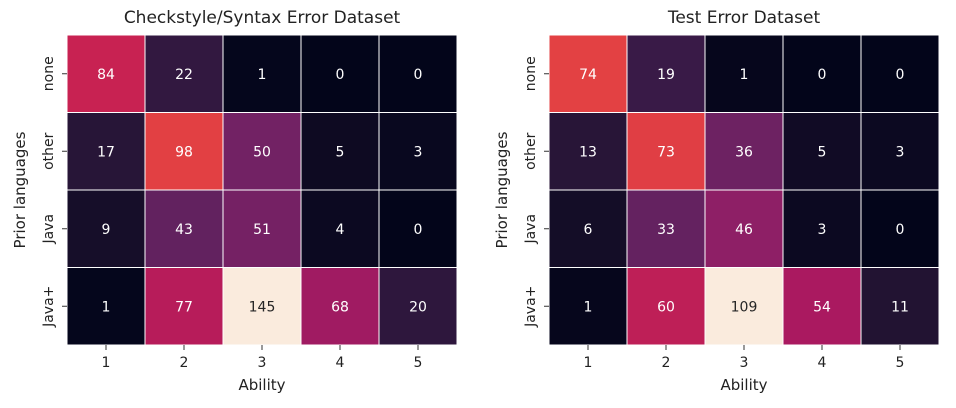 This screenshot has width=956, height=408. What do you see at coordinates (536, 192) in the screenshot?
I see `right-chart-y-ticks: none other Java Java+` at bounding box center [536, 192].